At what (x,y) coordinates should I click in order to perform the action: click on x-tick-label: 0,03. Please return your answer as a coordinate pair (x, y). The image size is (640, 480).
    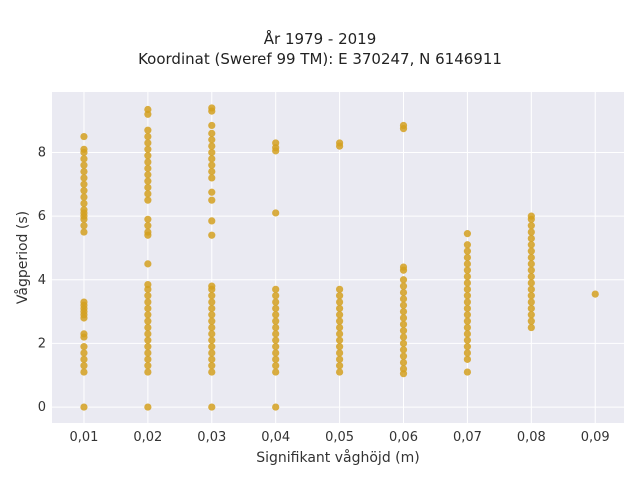
    Looking at the image, I should click on (211, 437).